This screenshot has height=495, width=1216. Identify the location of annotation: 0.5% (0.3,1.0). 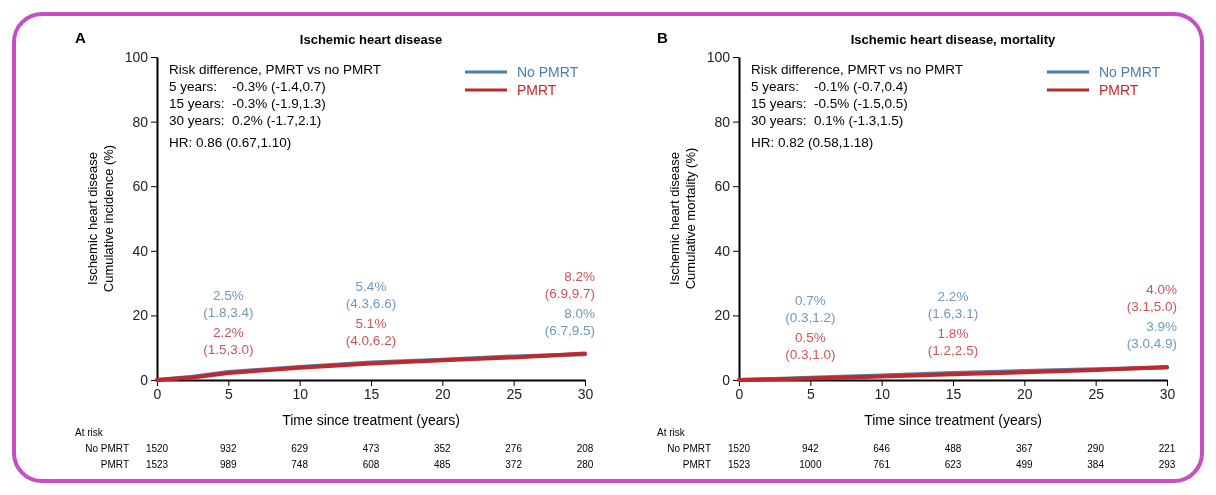
(810, 346).